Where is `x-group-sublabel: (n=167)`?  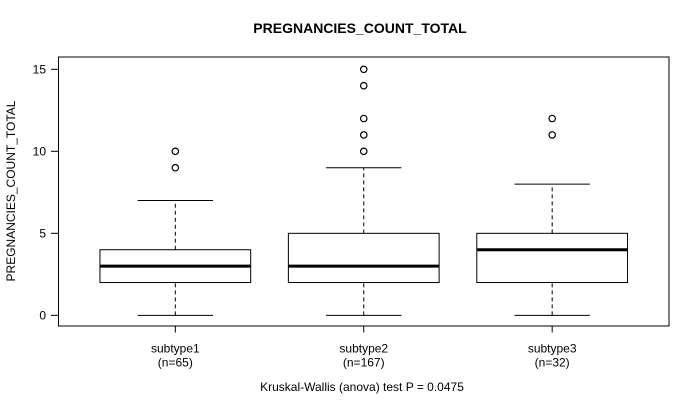
x-group-sublabel: (n=167) is located at coordinates (364, 363).